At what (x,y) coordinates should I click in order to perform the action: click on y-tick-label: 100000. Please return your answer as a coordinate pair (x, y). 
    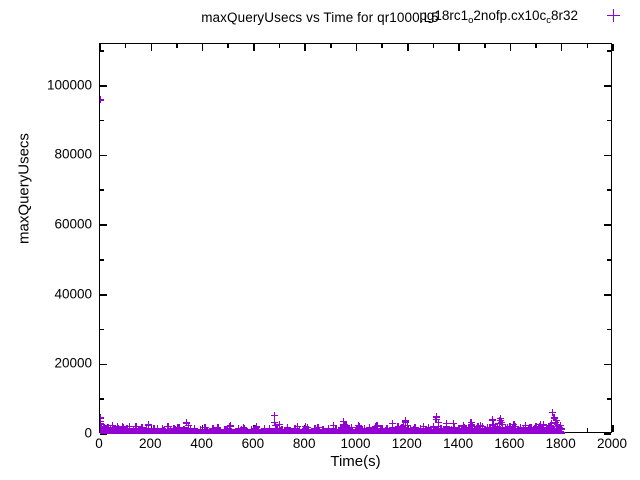
    Looking at the image, I should click on (57, 84).